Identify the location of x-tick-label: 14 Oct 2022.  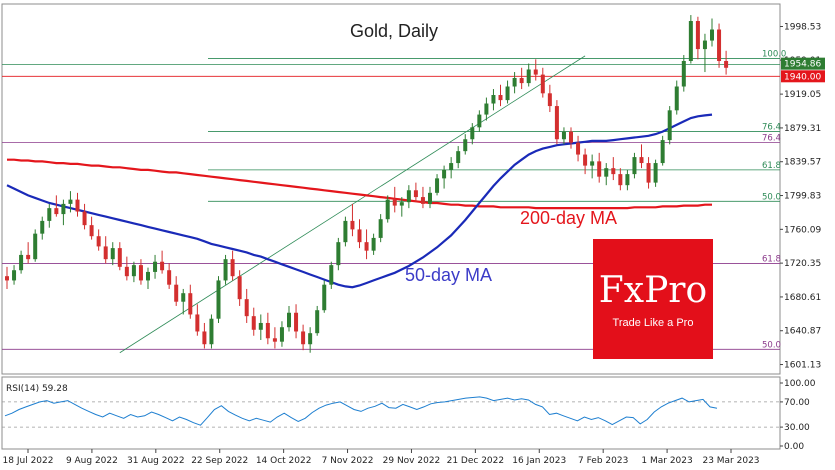
(284, 461).